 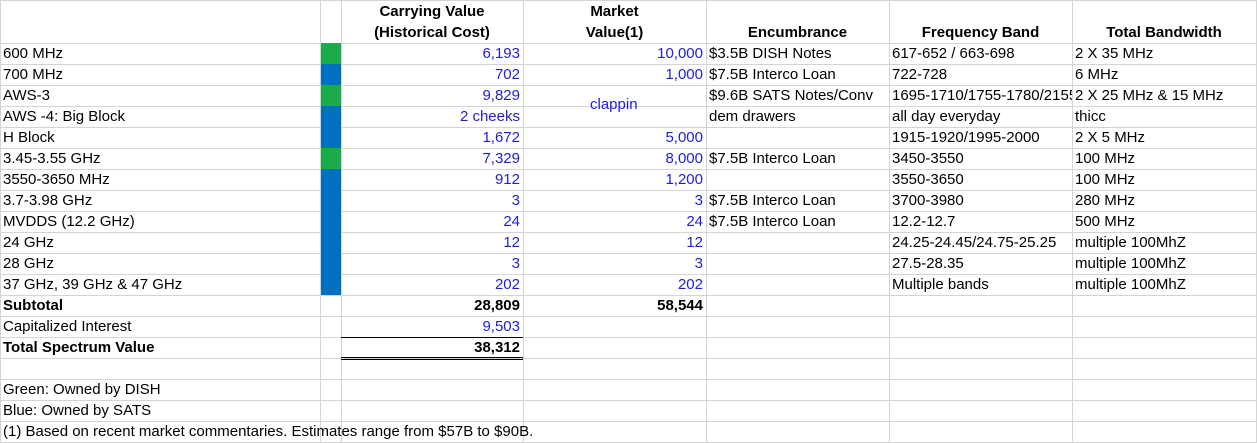 I want to click on row-frequency-band: 3700-3980, so click(x=928, y=200).